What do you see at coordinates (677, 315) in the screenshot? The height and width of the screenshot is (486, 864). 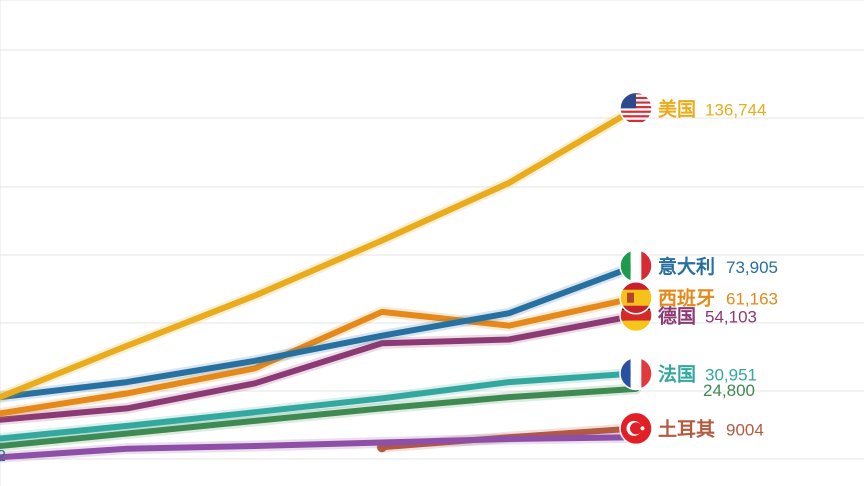 I see `series-name-label: 德国` at bounding box center [677, 315].